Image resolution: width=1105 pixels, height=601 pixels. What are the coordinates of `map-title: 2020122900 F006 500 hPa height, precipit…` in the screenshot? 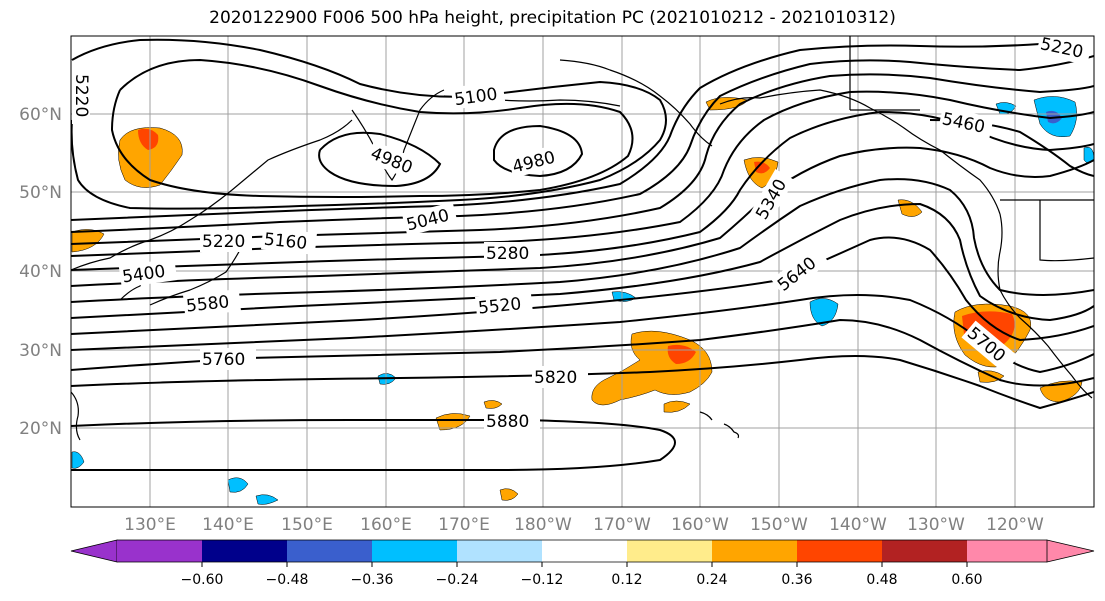 It's located at (552, 18).